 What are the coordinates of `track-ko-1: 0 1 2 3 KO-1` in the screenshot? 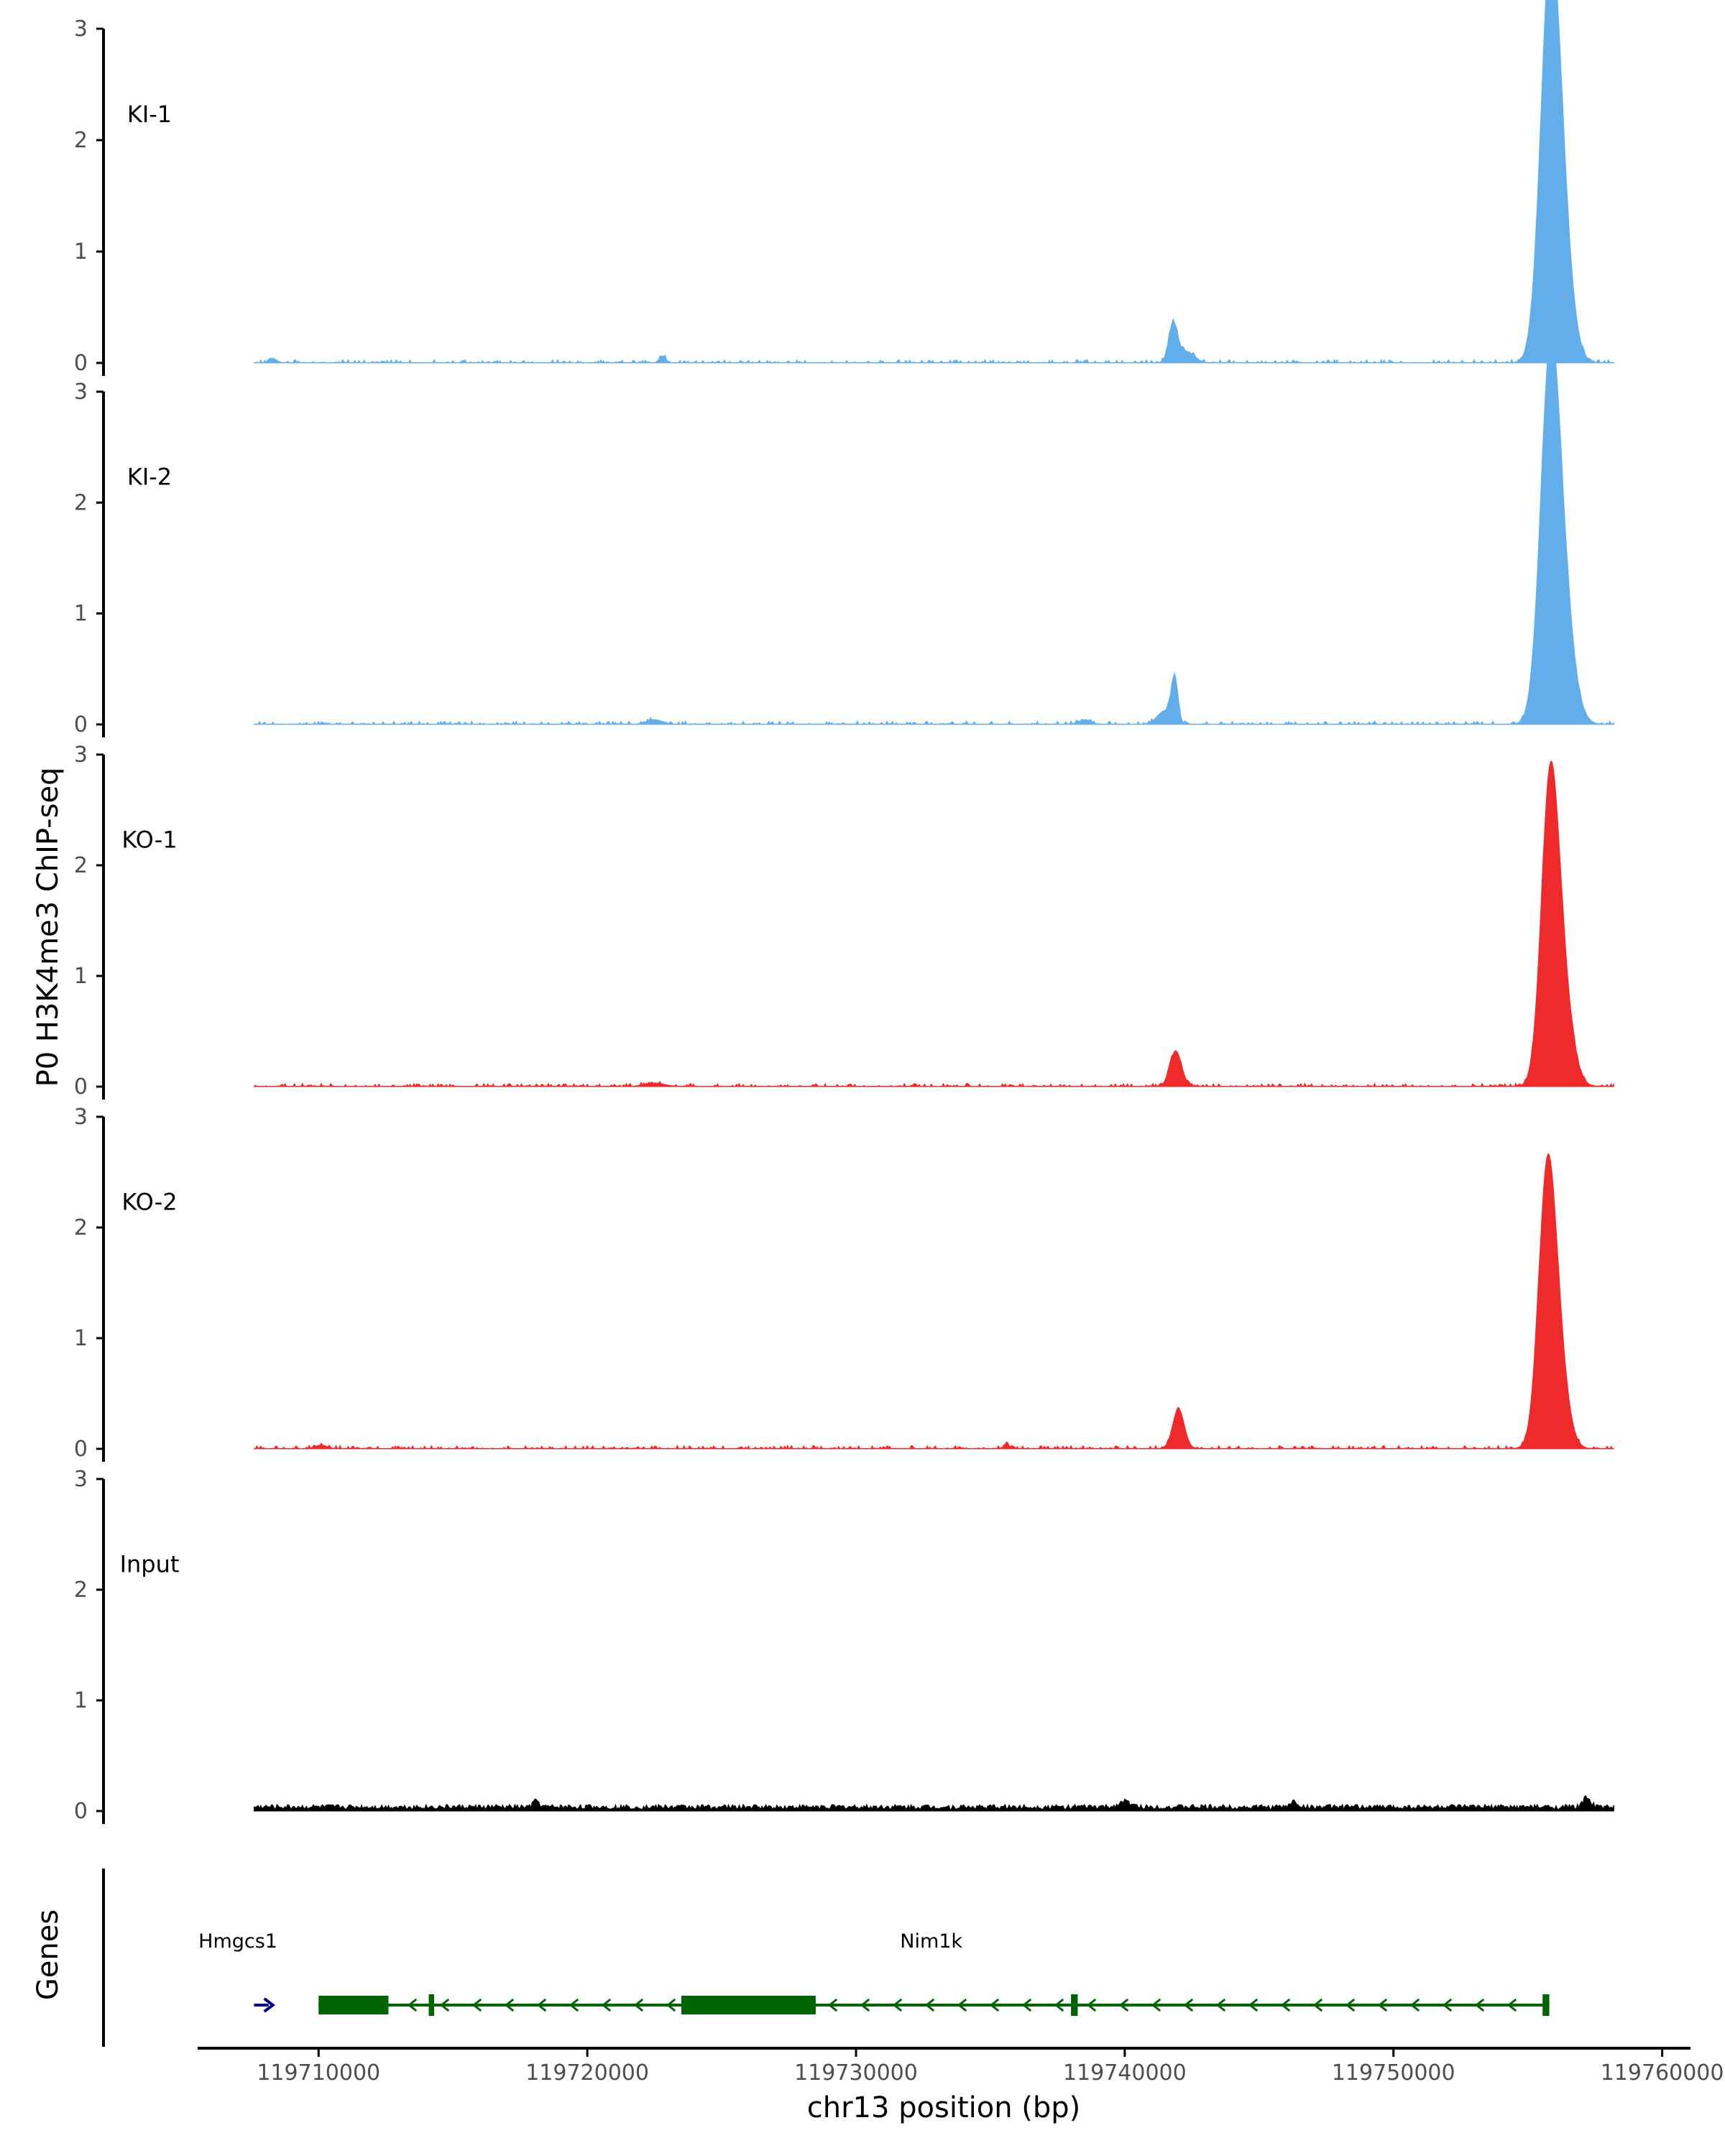 It's located at (844, 921).